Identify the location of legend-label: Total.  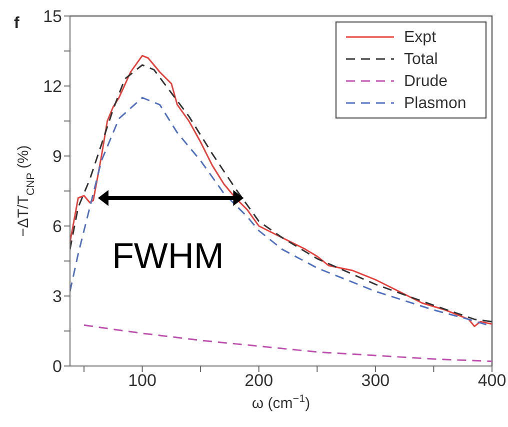
(421, 59).